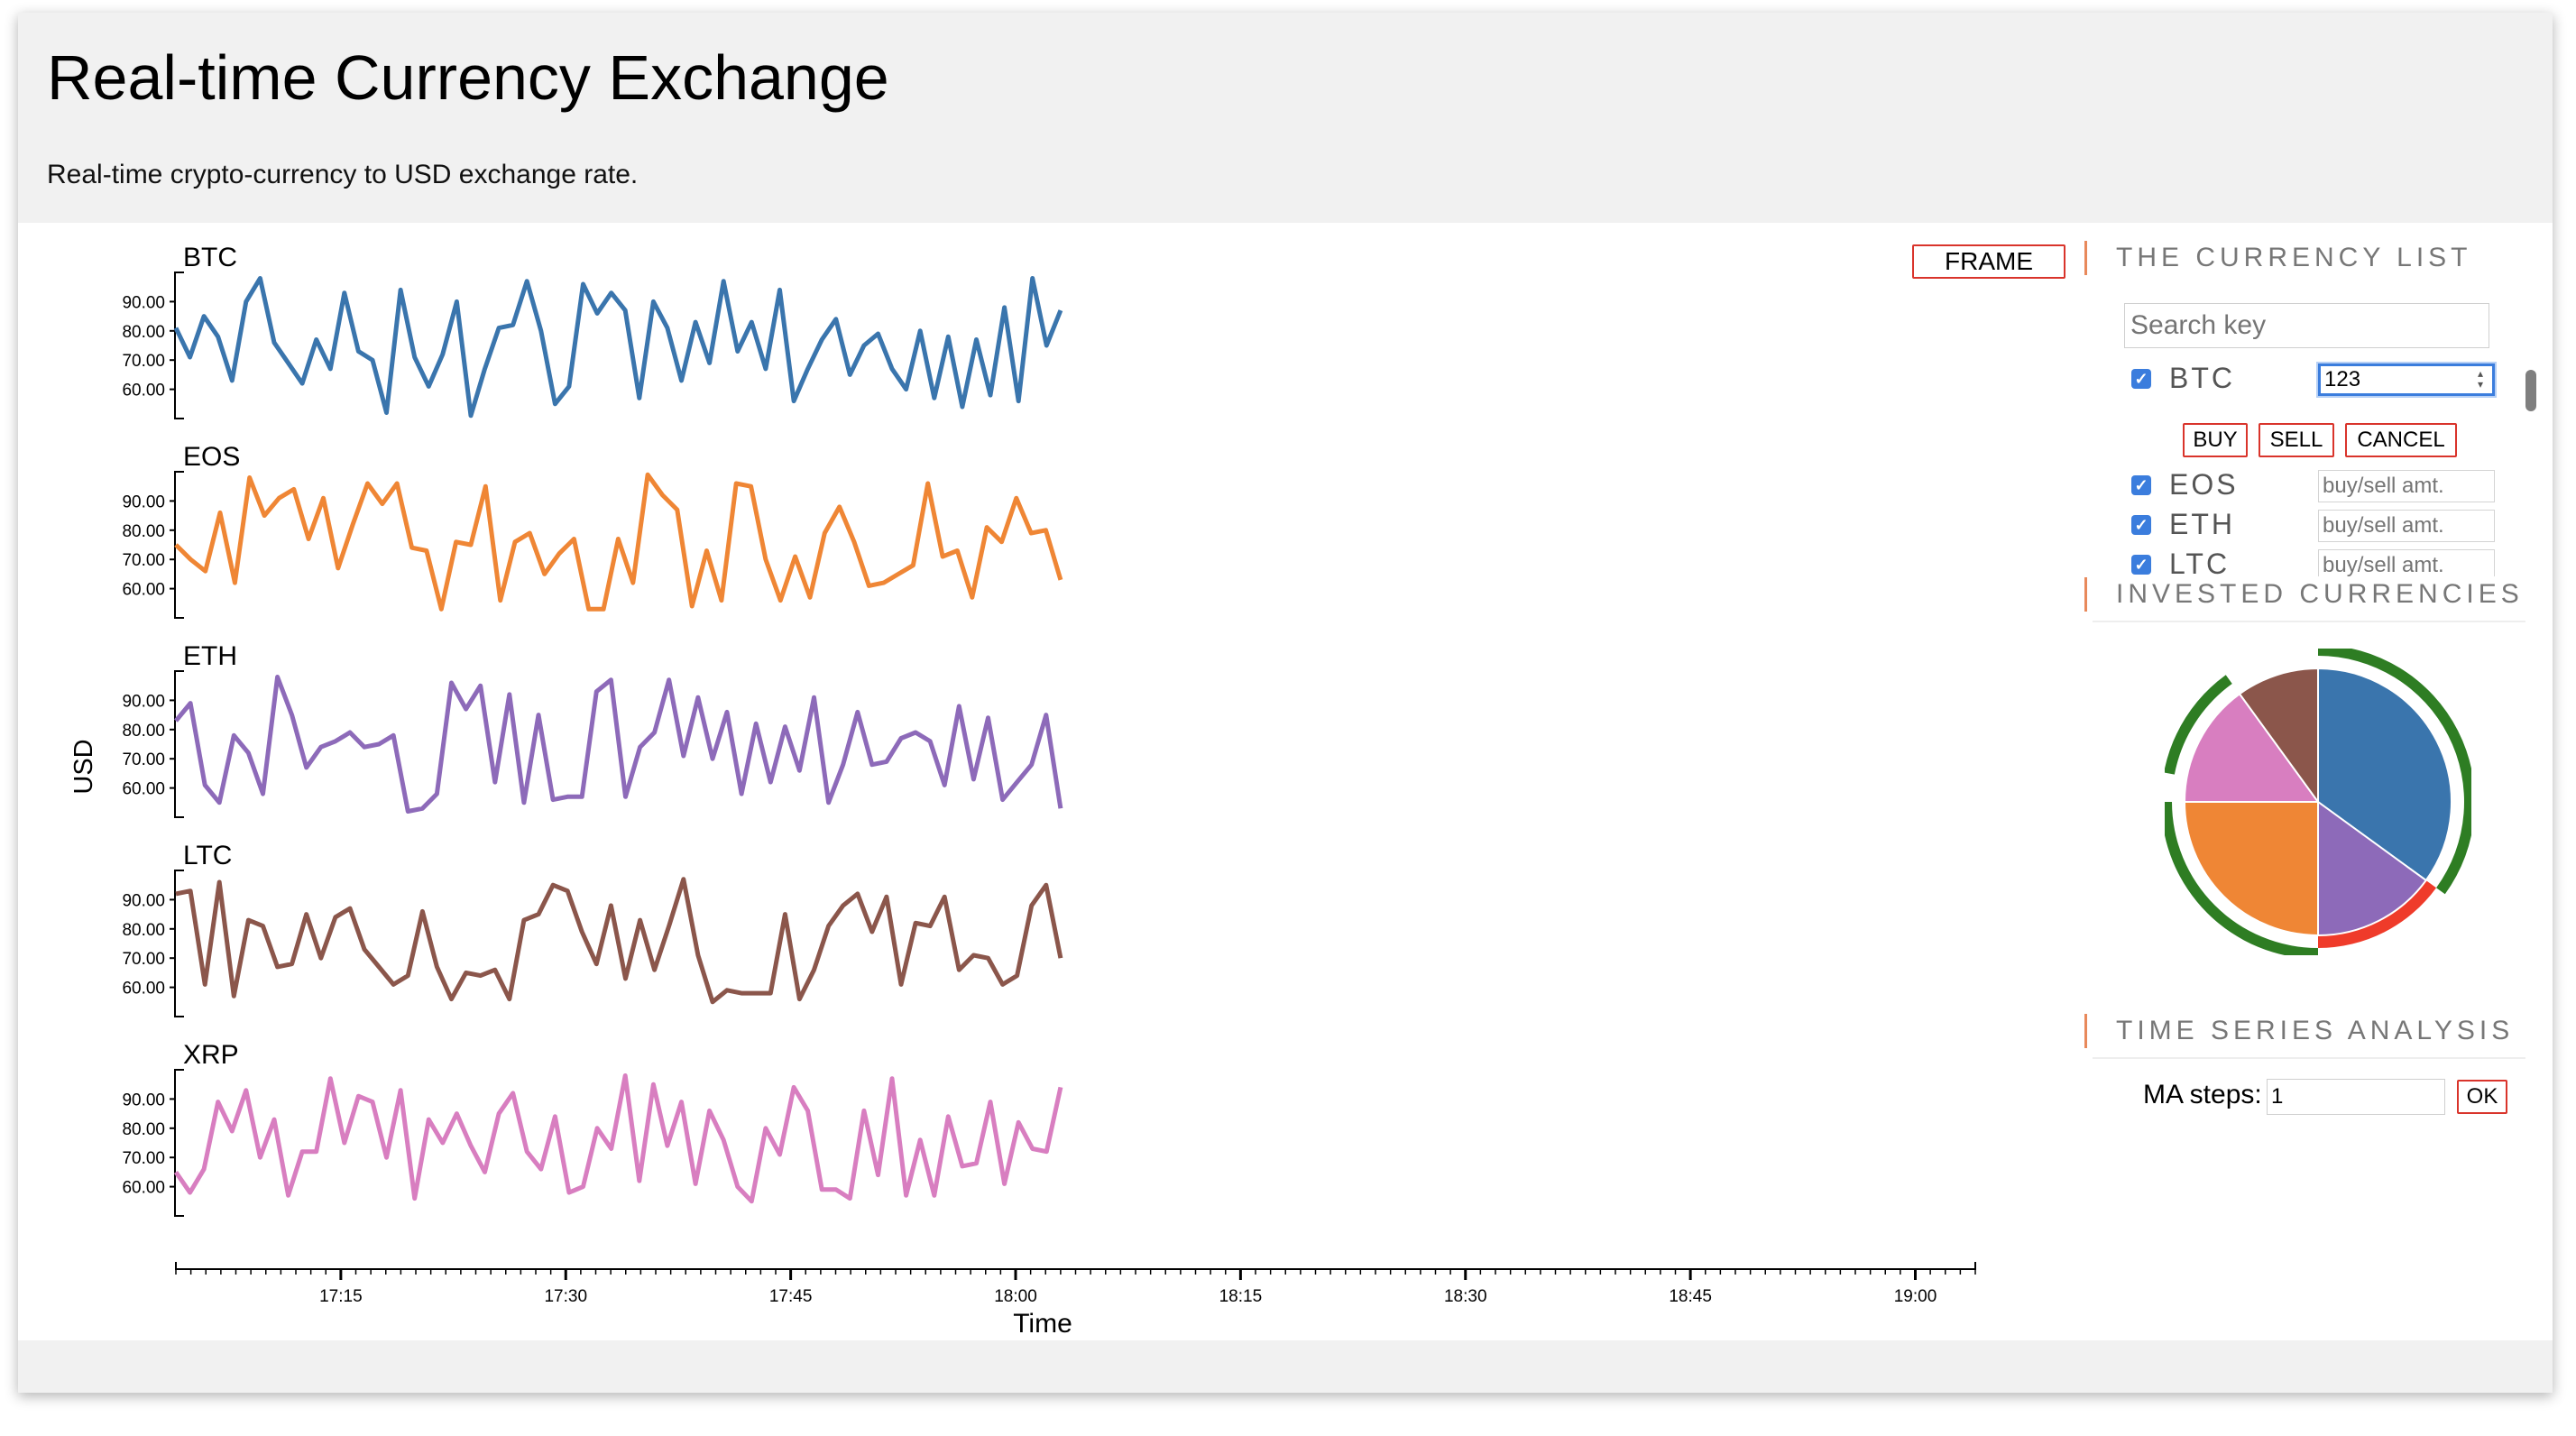  Describe the element at coordinates (2299, 1031) in the screenshot. I see `time-series-title: TIME SERIES ANALYSIS` at that location.